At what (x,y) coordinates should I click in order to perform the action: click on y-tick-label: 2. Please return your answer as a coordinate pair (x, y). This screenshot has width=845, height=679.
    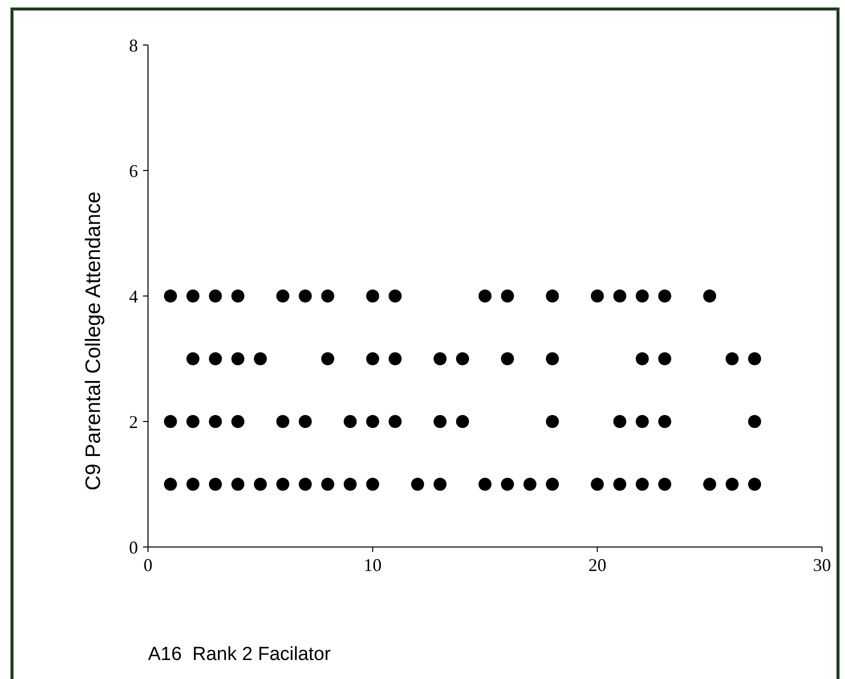
    Looking at the image, I should click on (133, 422).